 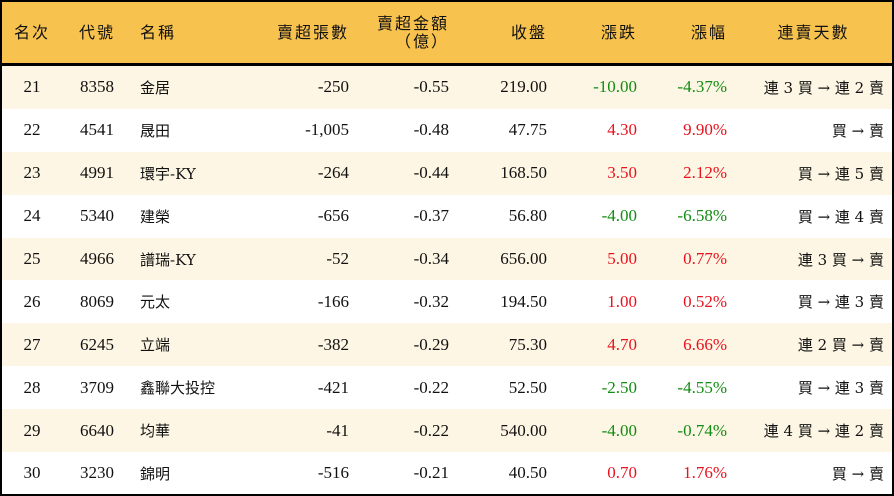 I want to click on cell-lots: -52, so click(x=302, y=259).